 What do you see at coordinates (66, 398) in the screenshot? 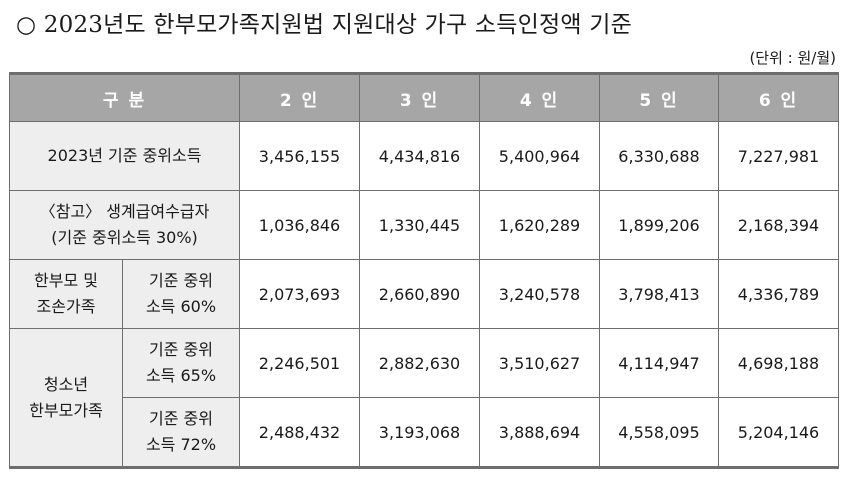
I see `group-label-youth-single-parent: 청소년 한부모가족` at bounding box center [66, 398].